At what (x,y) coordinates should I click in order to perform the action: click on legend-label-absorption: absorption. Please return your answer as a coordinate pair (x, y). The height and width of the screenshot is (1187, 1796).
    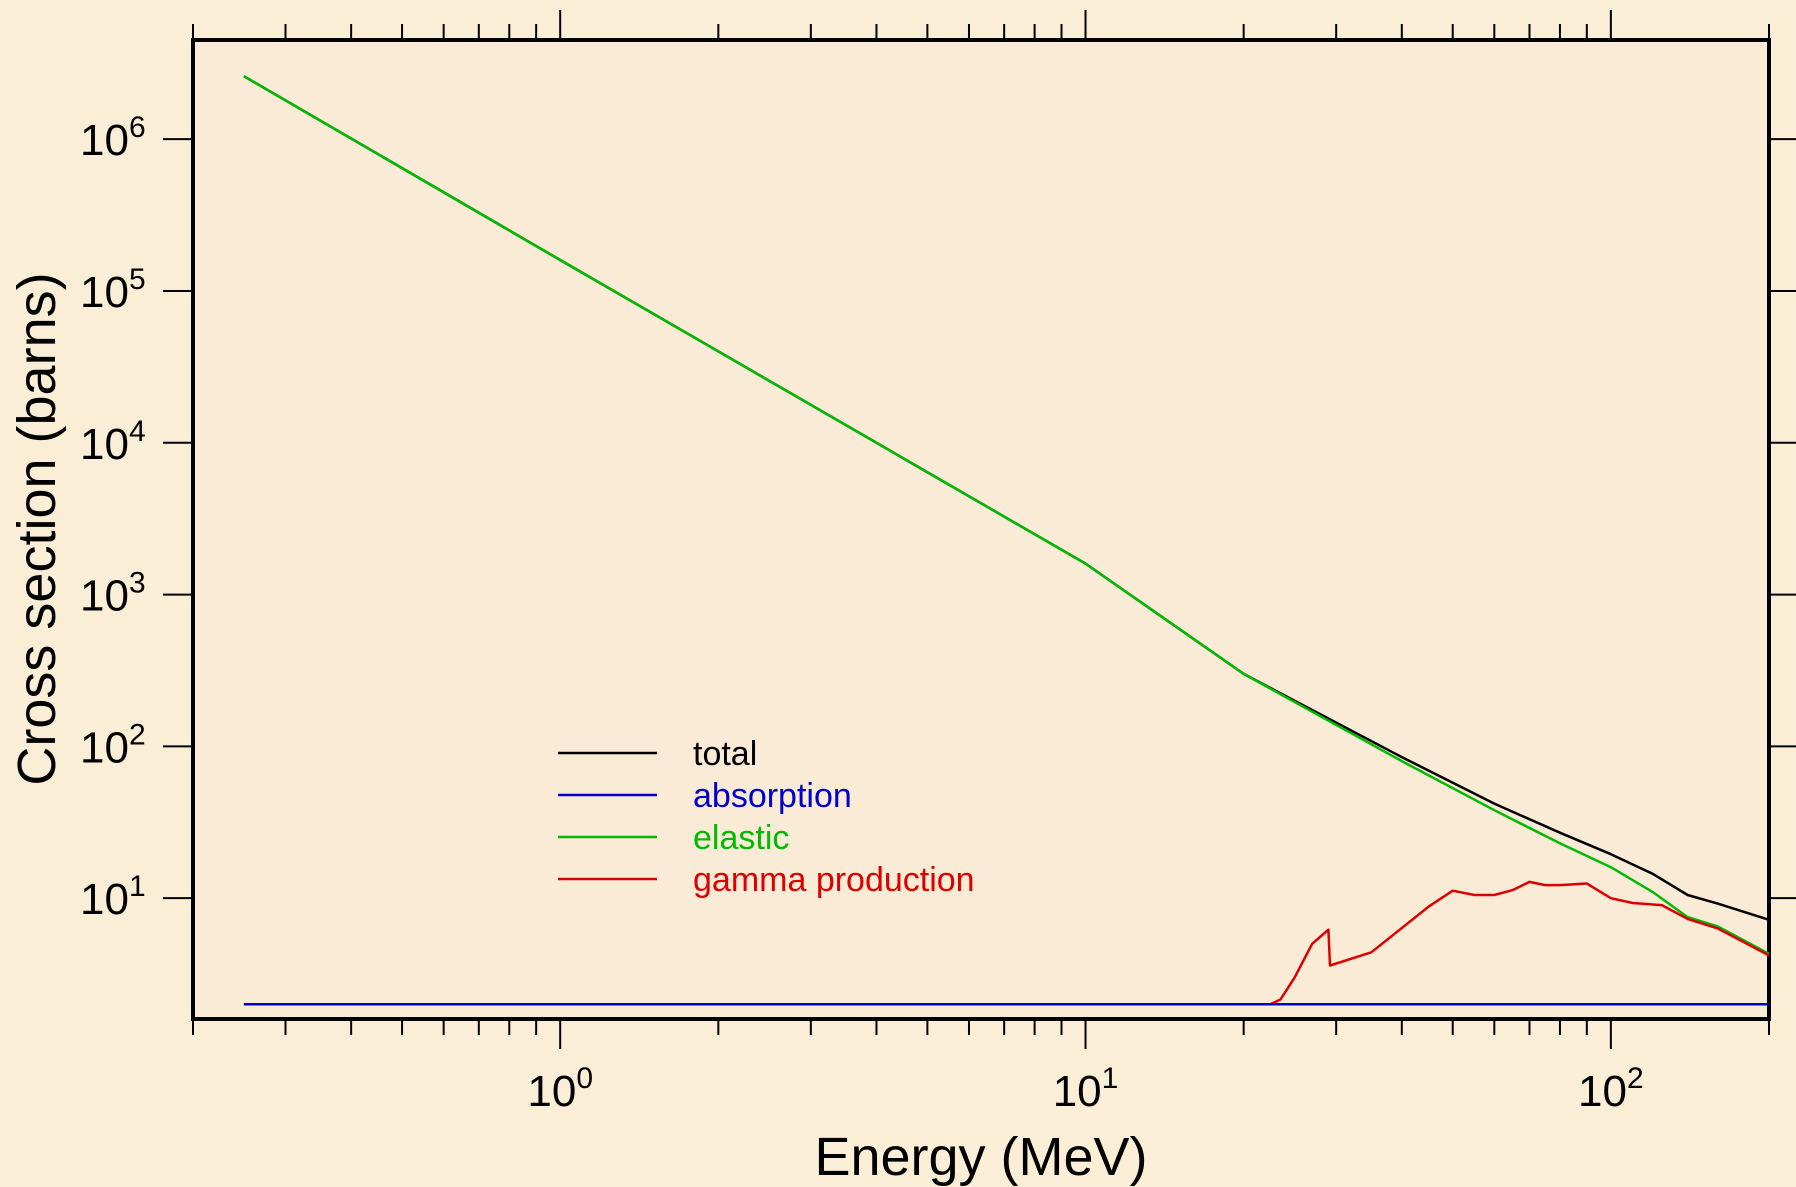
    Looking at the image, I should click on (772, 796).